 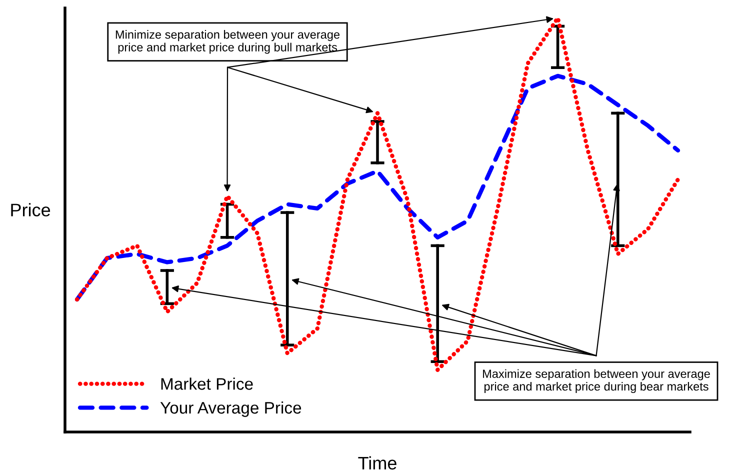 I want to click on legend-label: Your Average Price, so click(x=231, y=409).